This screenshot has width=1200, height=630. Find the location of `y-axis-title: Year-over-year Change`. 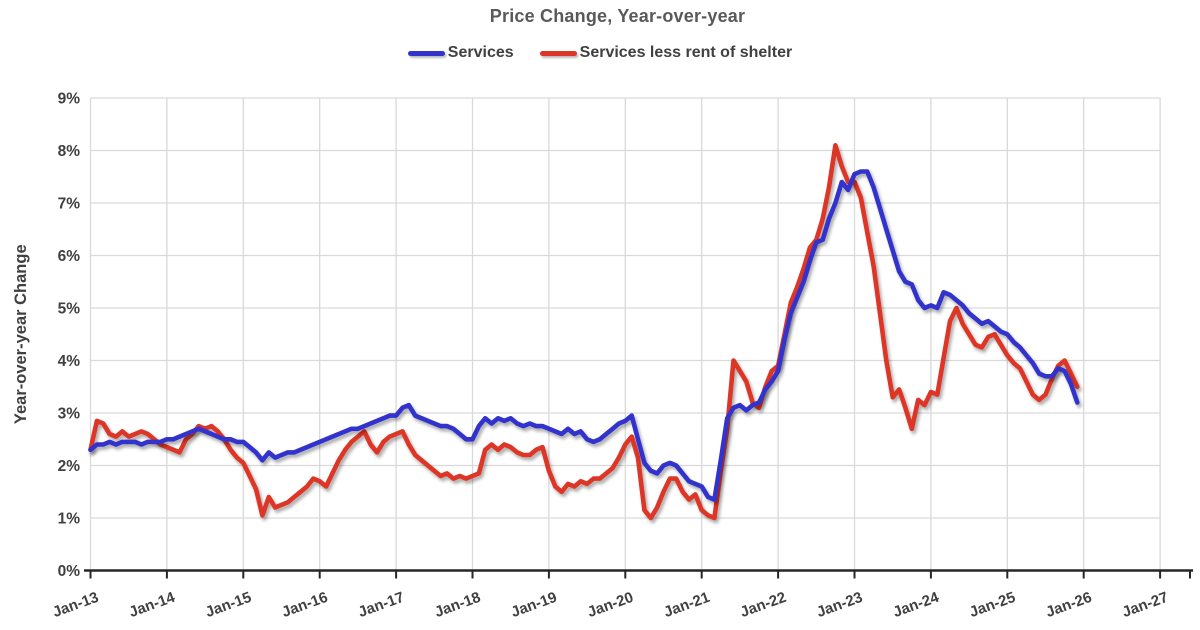

y-axis-title: Year-over-year Change is located at coordinates (21, 334).